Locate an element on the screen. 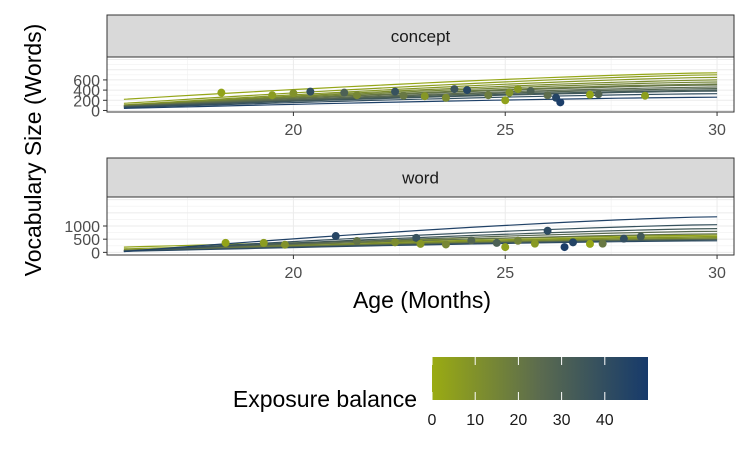 Image resolution: width=750 pixels, height=463 pixels. colorbar-legend: Exposure balance 0 10 20 30 40 is located at coordinates (440, 393).